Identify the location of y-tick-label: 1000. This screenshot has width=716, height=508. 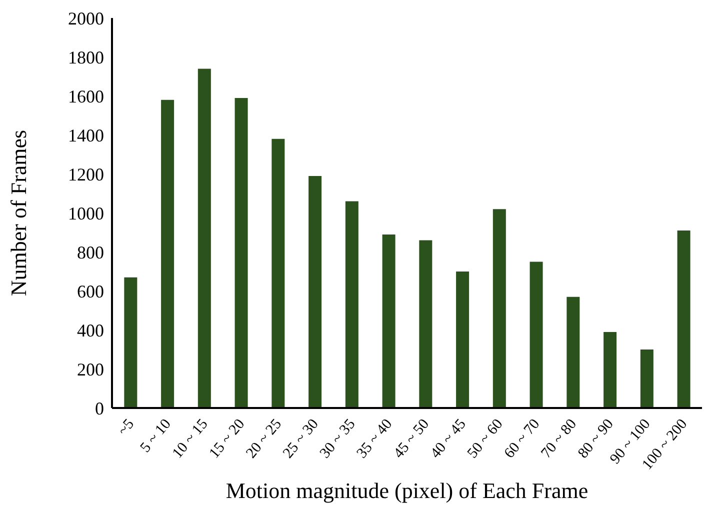
(86, 213).